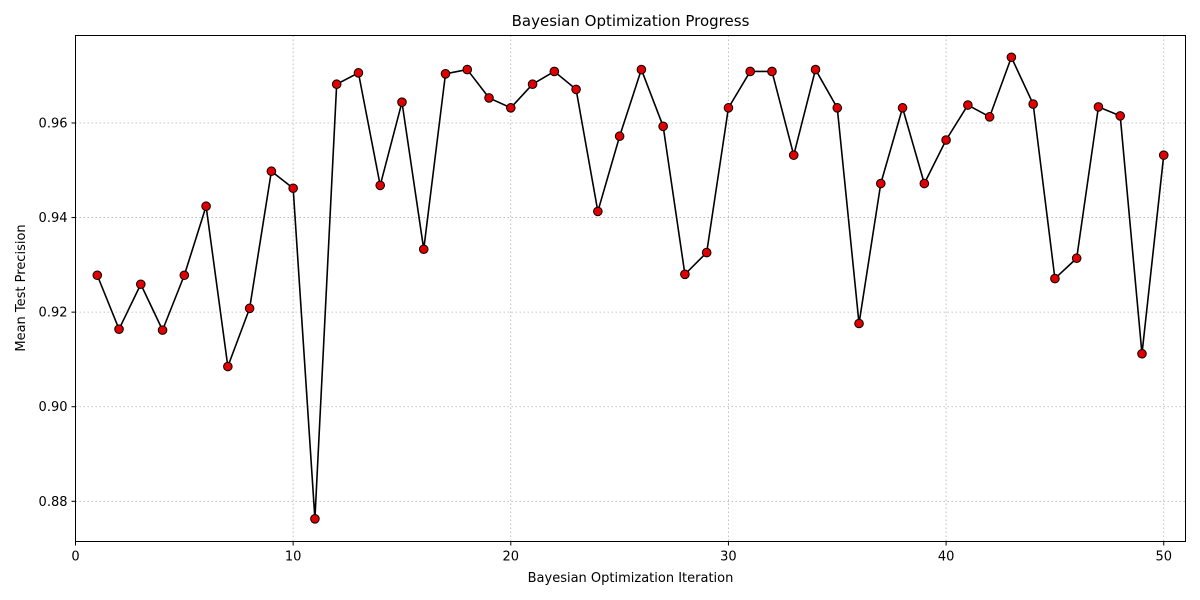 This screenshot has width=1200, height=600. I want to click on x-tick-label: 30, so click(728, 557).